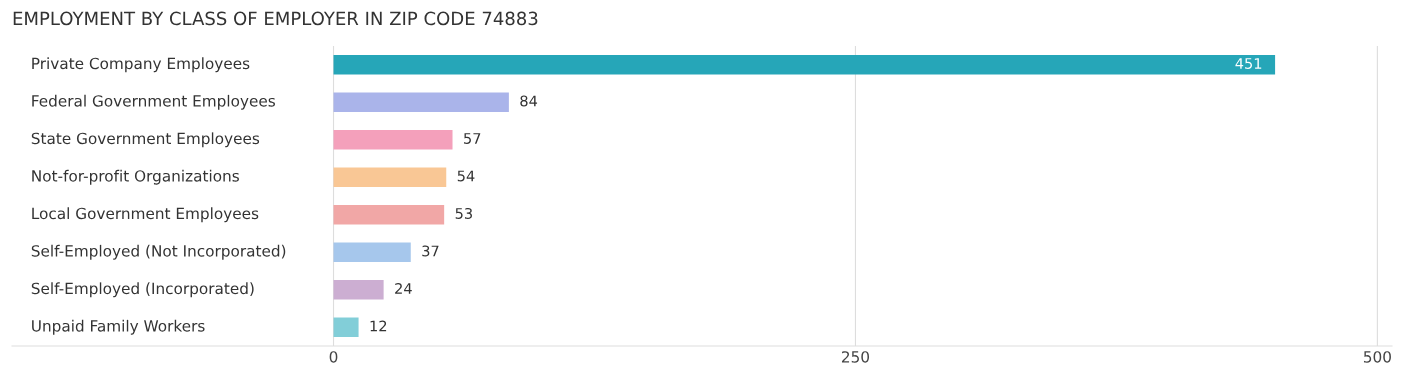 Image resolution: width=1406 pixels, height=376 pixels. What do you see at coordinates (466, 176) in the screenshot?
I see `data-label: 54` at bounding box center [466, 176].